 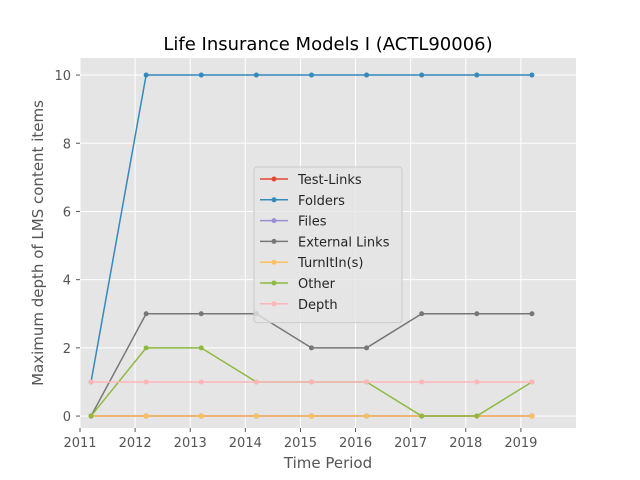 What do you see at coordinates (135, 443) in the screenshot?
I see `x-tick-label: 2012` at bounding box center [135, 443].